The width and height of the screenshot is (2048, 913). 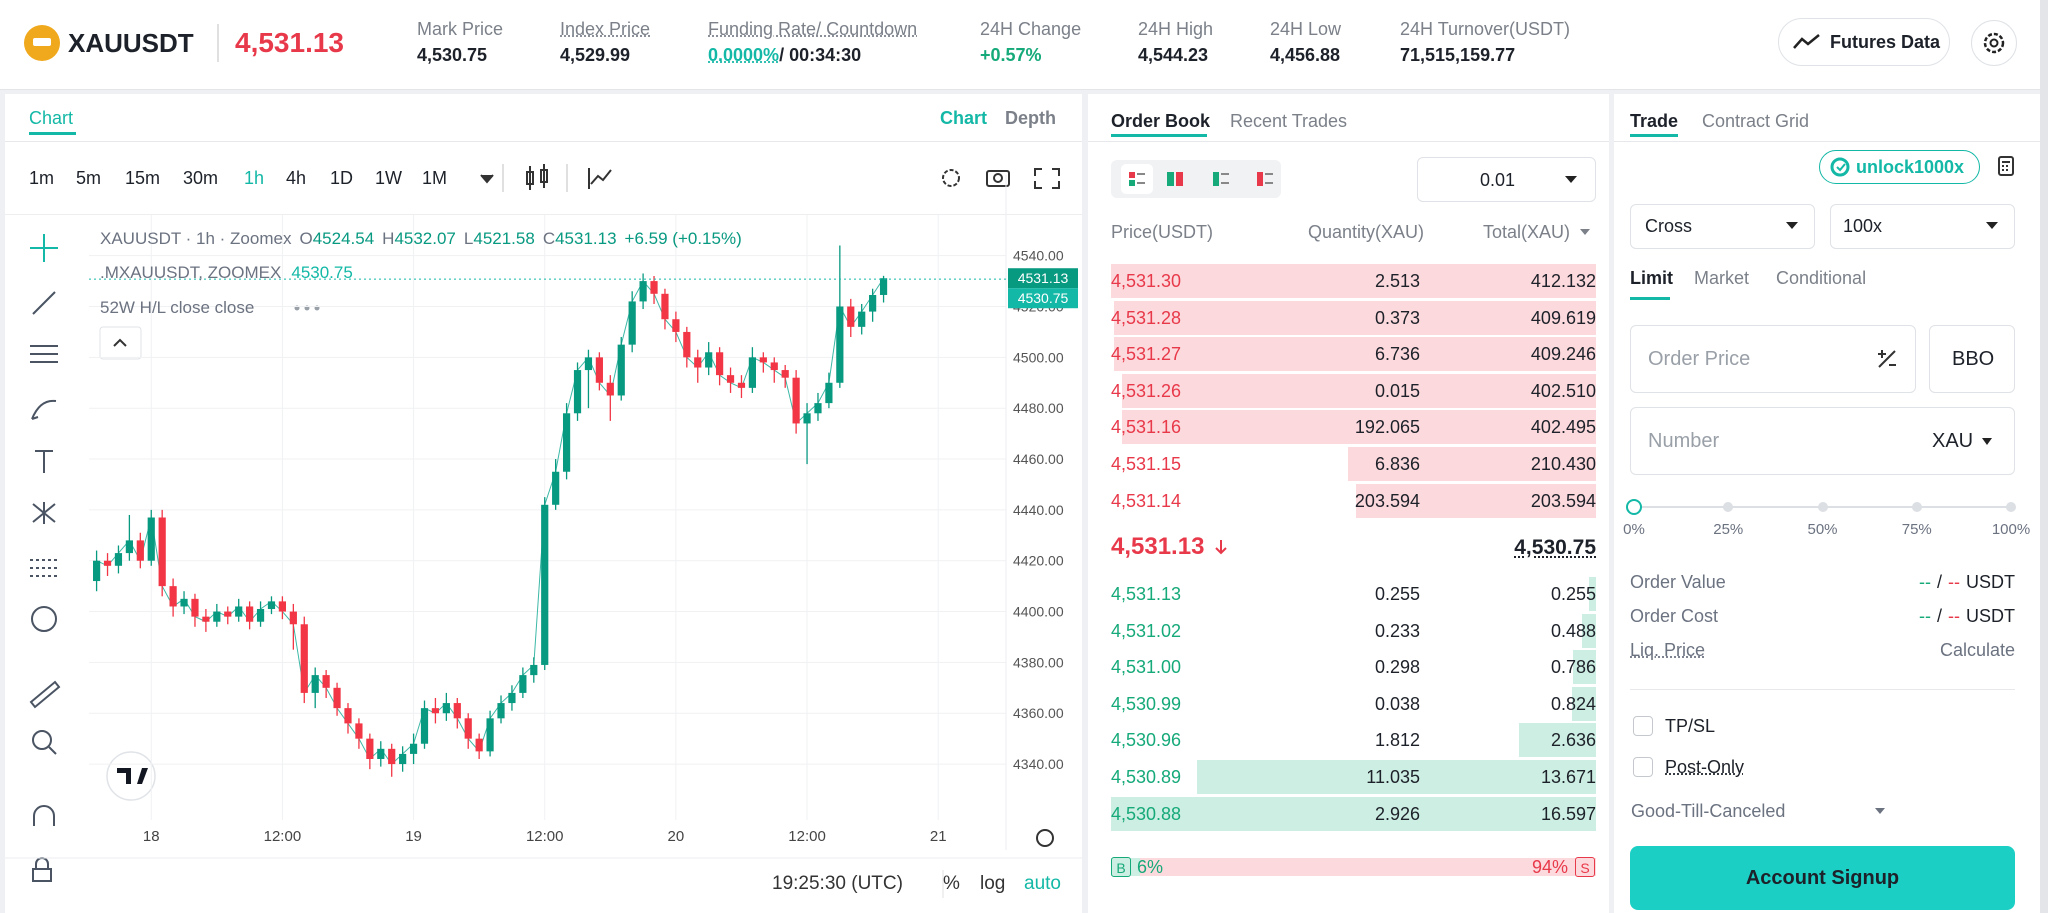 I want to click on book-price: 4,531.13, so click(x=1146, y=594).